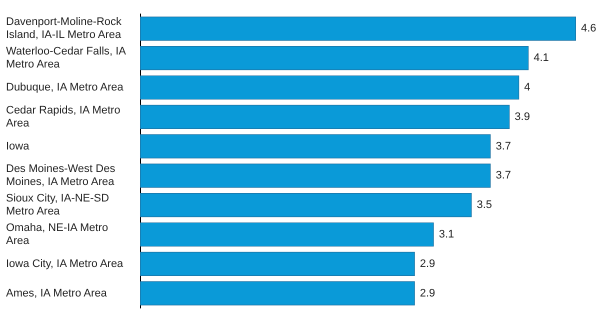 The width and height of the screenshot is (600, 320). What do you see at coordinates (59, 205) in the screenshot?
I see `y-tick-label: Sioux City, IA-NE-SD Metro Area` at bounding box center [59, 205].